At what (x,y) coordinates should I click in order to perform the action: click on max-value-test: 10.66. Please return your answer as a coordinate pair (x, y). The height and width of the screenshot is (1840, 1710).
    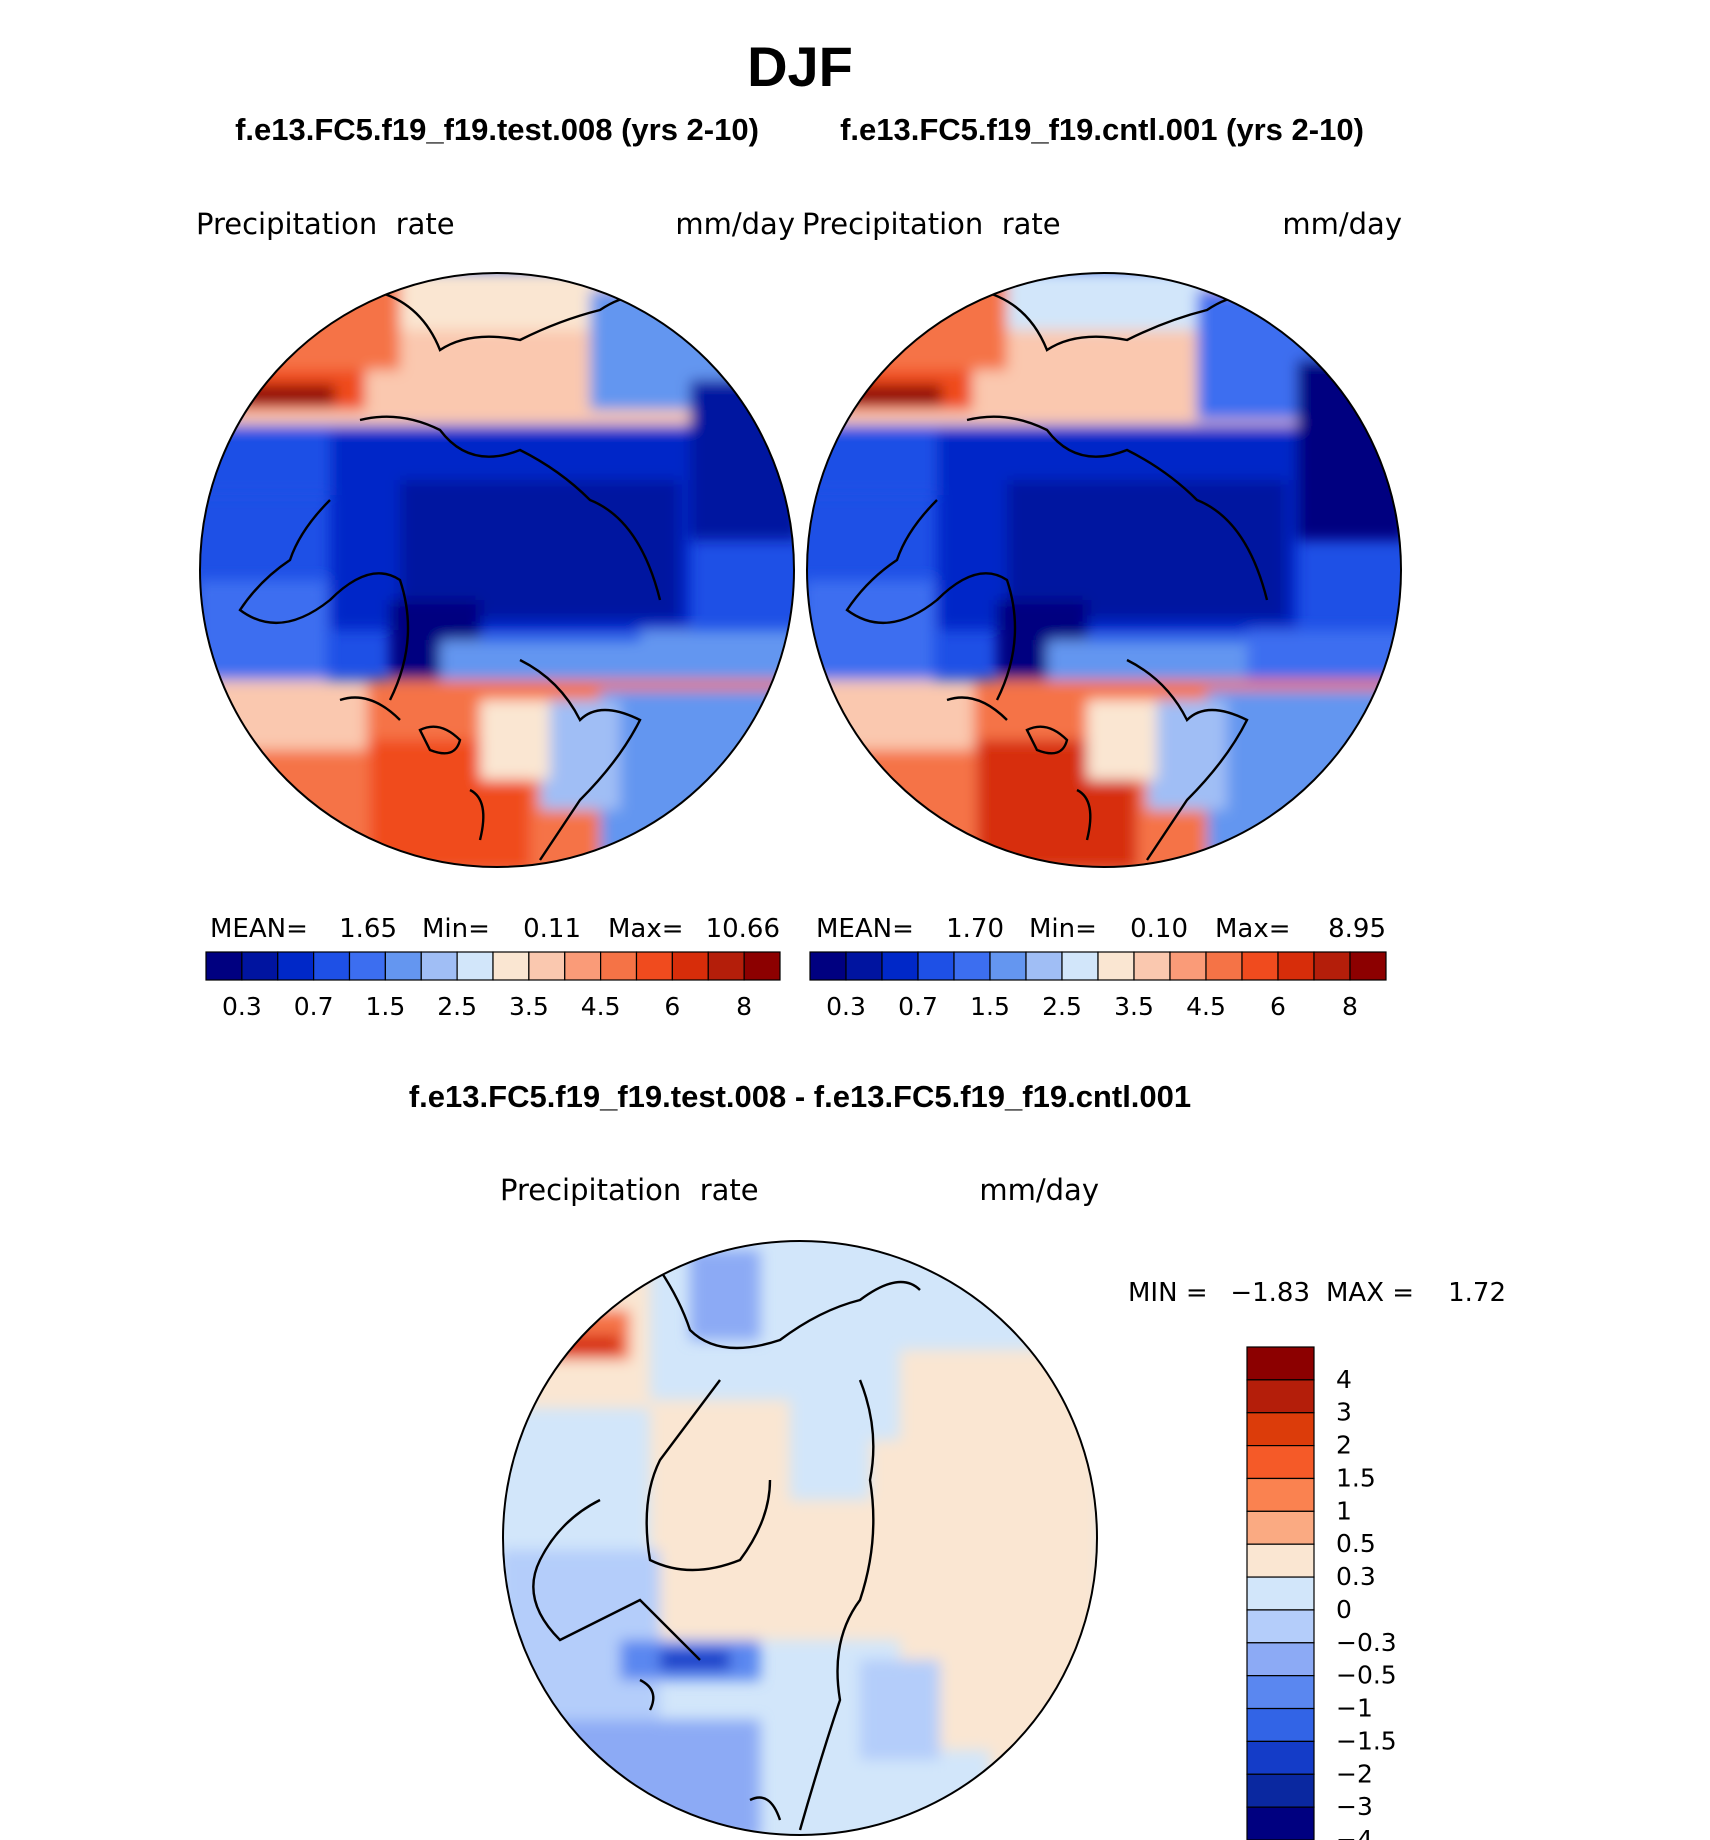
    Looking at the image, I should click on (743, 929).